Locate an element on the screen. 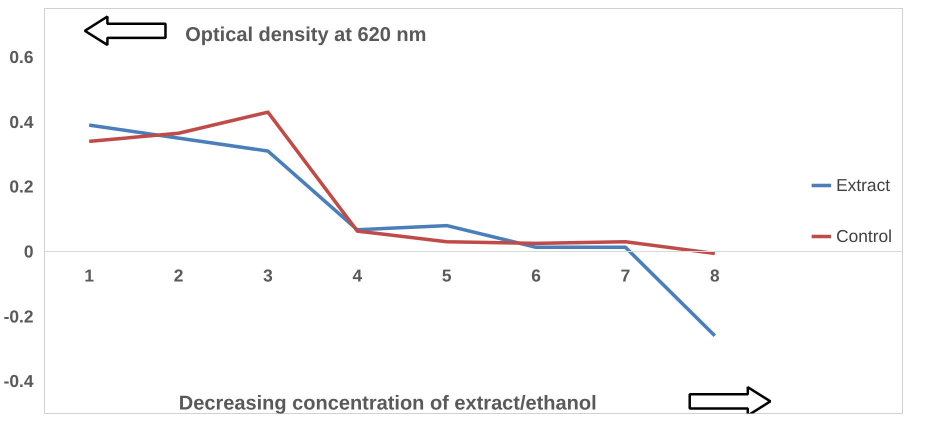 Image resolution: width=928 pixels, height=425 pixels. y-axis-title: Optical density at 620 nm is located at coordinates (305, 35).